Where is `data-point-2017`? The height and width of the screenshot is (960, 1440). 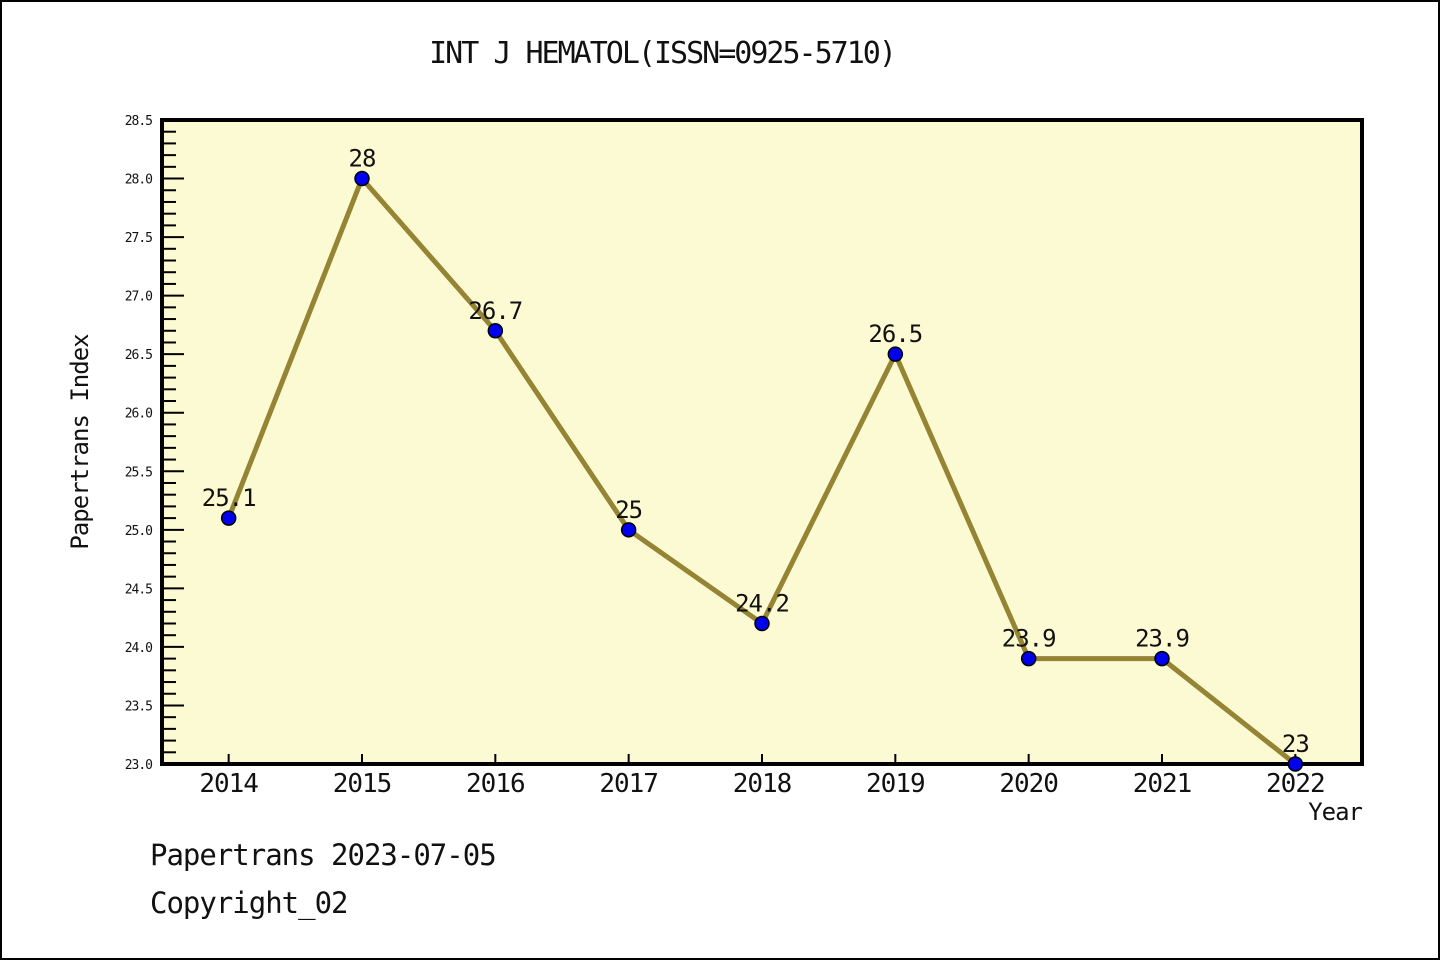
data-point-2017 is located at coordinates (628, 530).